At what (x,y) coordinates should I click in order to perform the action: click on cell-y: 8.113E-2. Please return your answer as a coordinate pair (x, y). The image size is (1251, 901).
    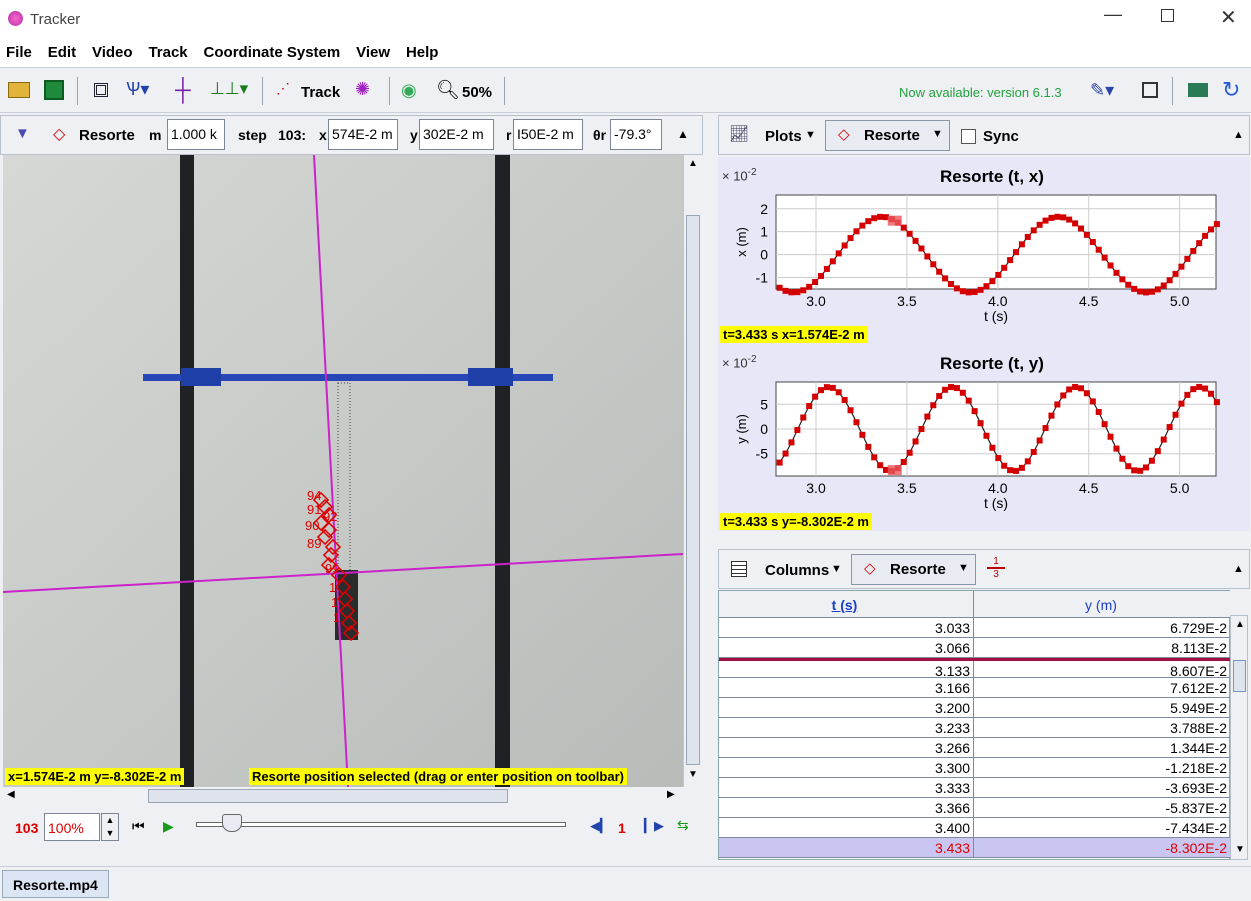
    Looking at the image, I should click on (1199, 648).